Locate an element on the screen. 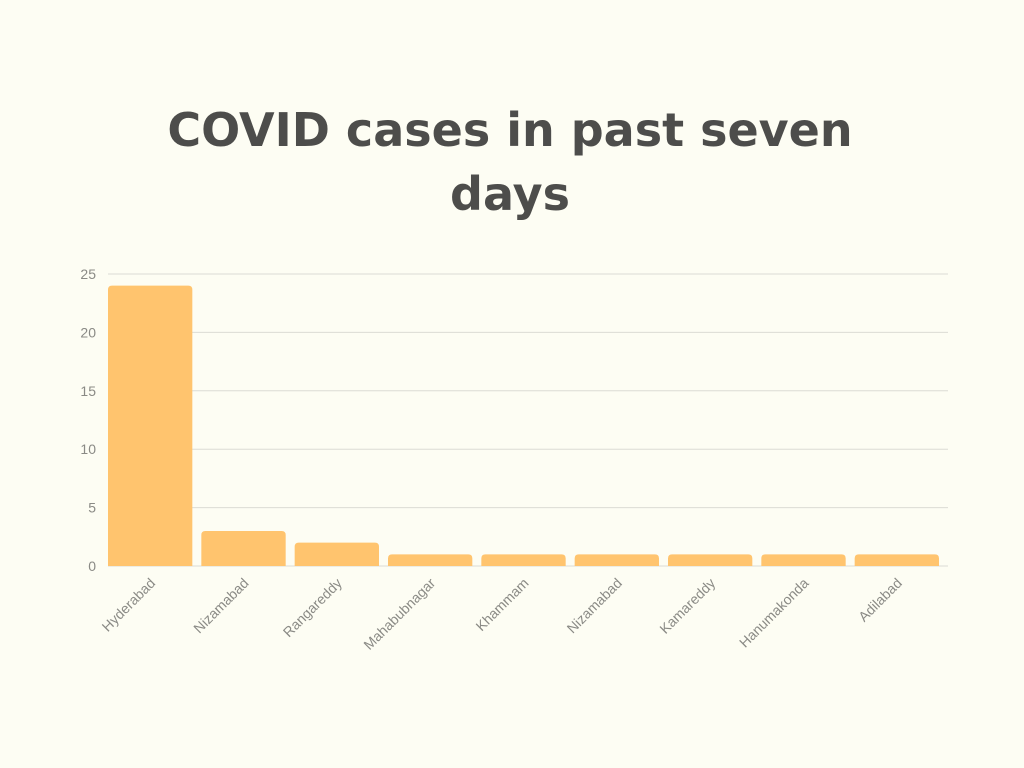  x-tick-label-5: Khammam is located at coordinates (501, 604).